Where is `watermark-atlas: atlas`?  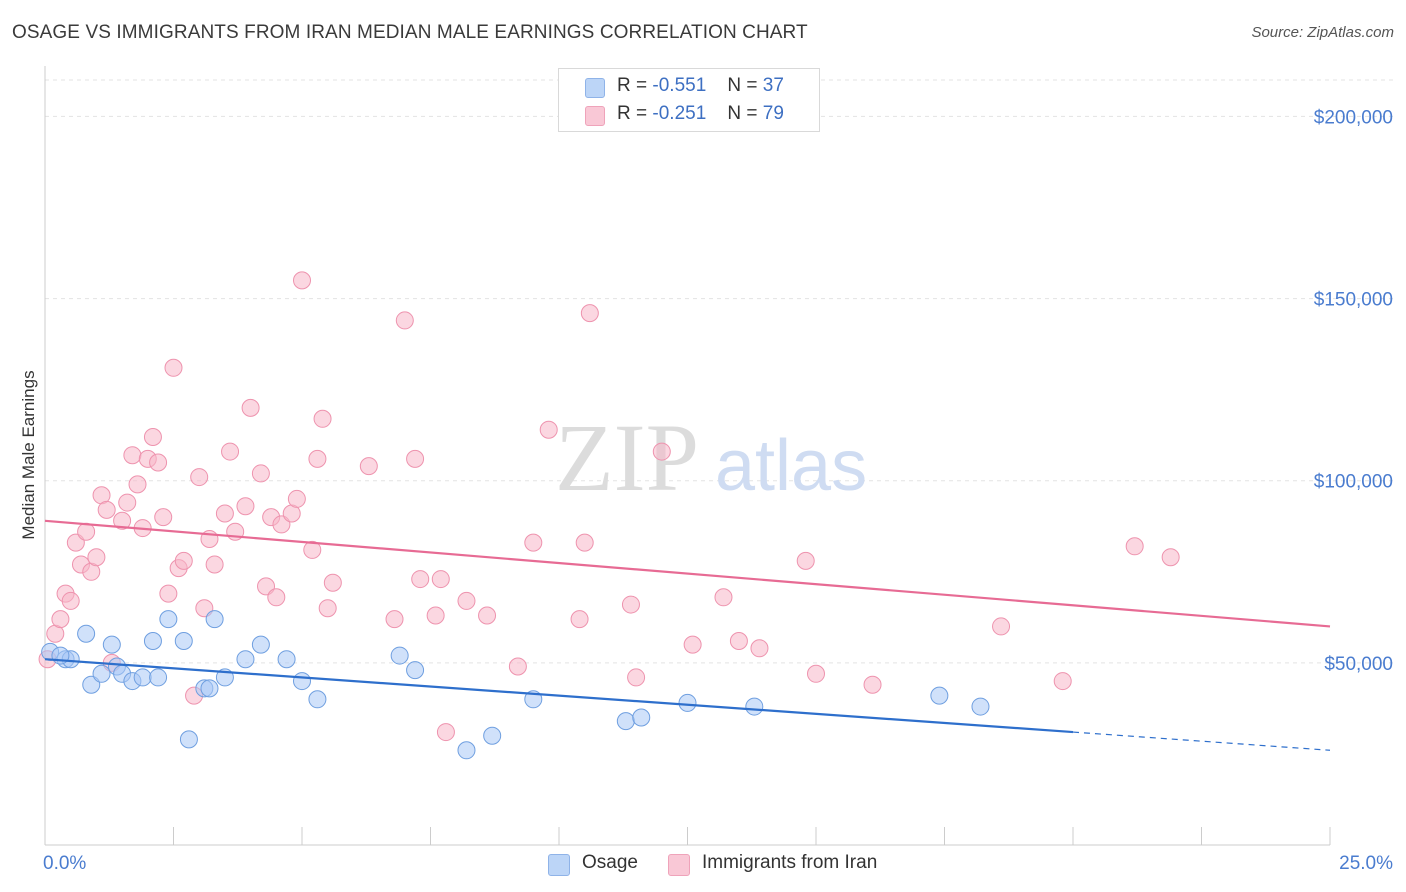
watermark-atlas: atlas is located at coordinates (791, 466).